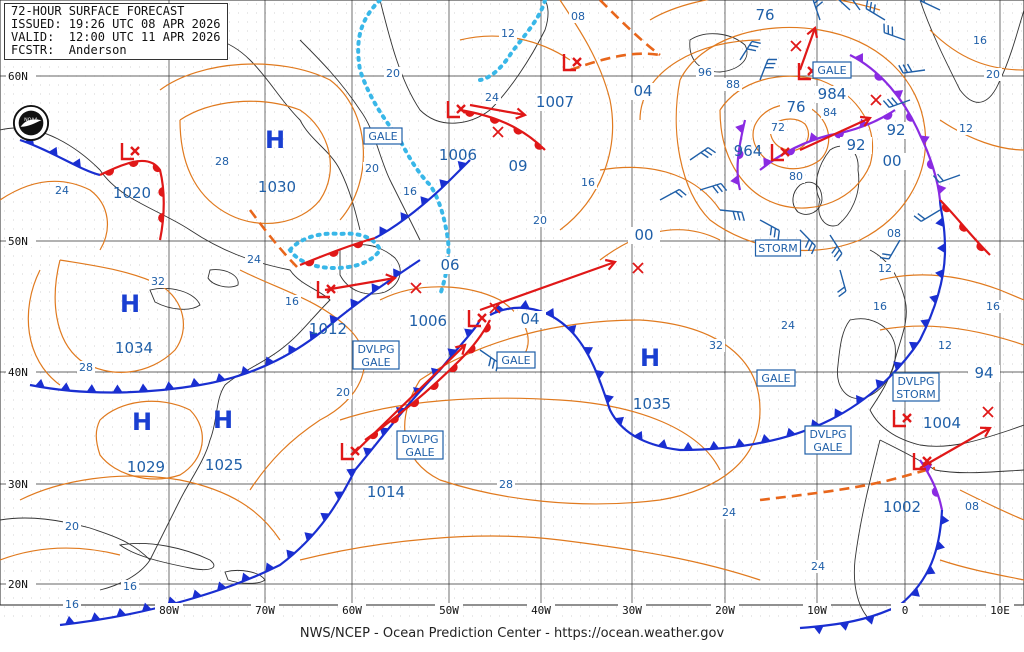 Image resolution: width=1024 pixels, height=652 pixels. What do you see at coordinates (807, 198) in the screenshot?
I see `coastline-ireland` at bounding box center [807, 198].